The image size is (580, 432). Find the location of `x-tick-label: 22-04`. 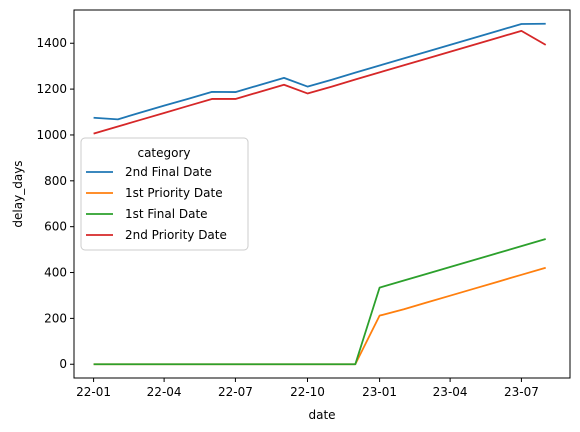

x-tick-label: 22-04 is located at coordinates (164, 392).